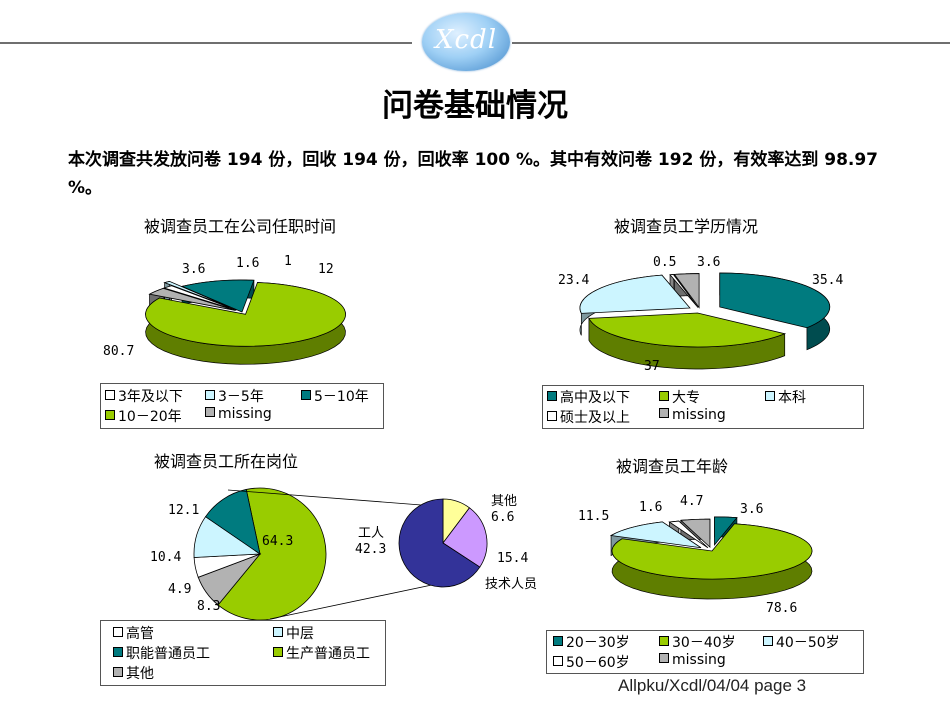 This screenshot has width=950, height=713. I want to click on pie-slice-50－60岁, so click(688, 534).